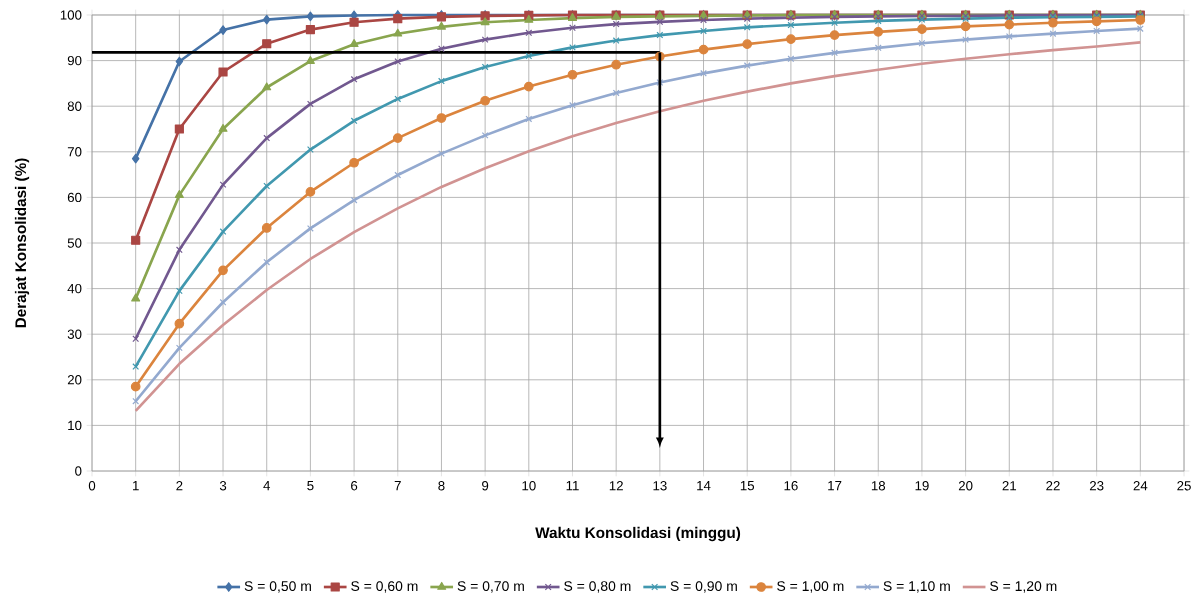 The width and height of the screenshot is (1201, 601). Describe the element at coordinates (747, 486) in the screenshot. I see `x-tick-label: 15` at that location.